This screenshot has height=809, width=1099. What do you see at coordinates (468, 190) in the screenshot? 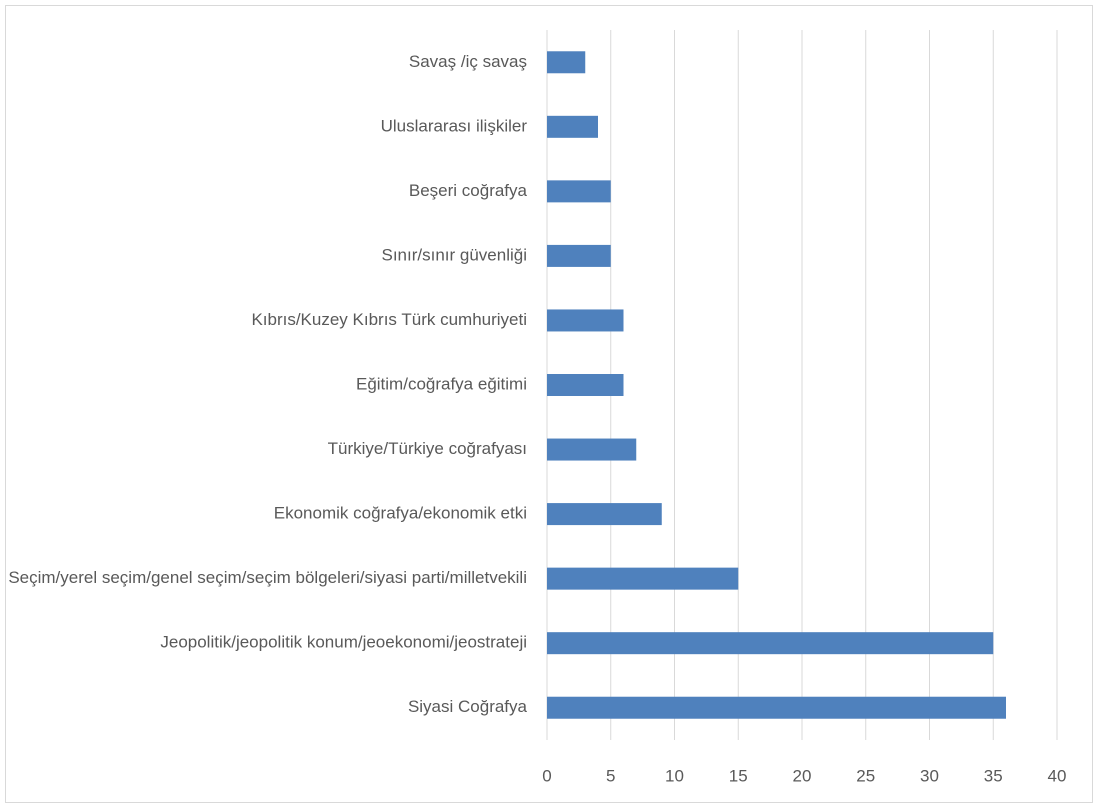
I see `y-tick-label: Beşeri coğrafya` at bounding box center [468, 190].